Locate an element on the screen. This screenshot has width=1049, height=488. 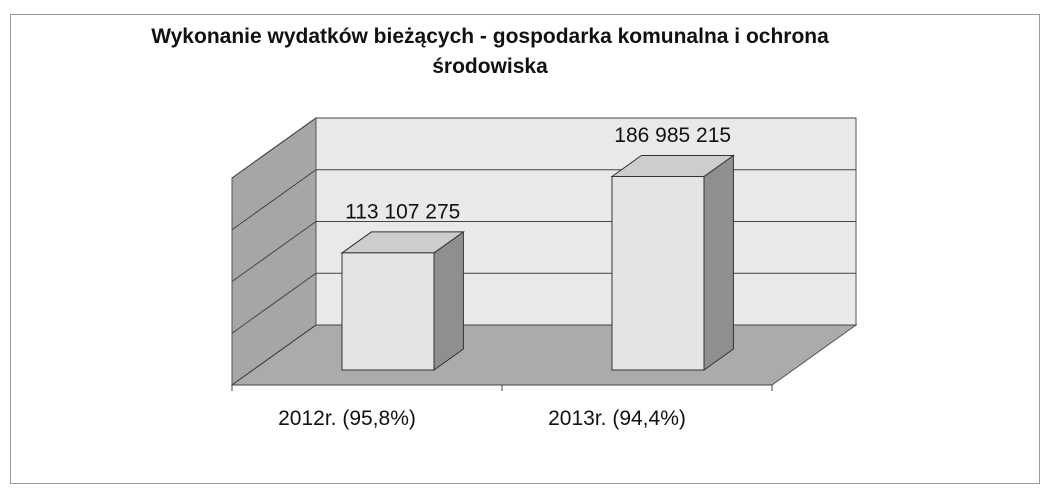
x-tick-label: 2013r. (94,4%) is located at coordinates (617, 418).